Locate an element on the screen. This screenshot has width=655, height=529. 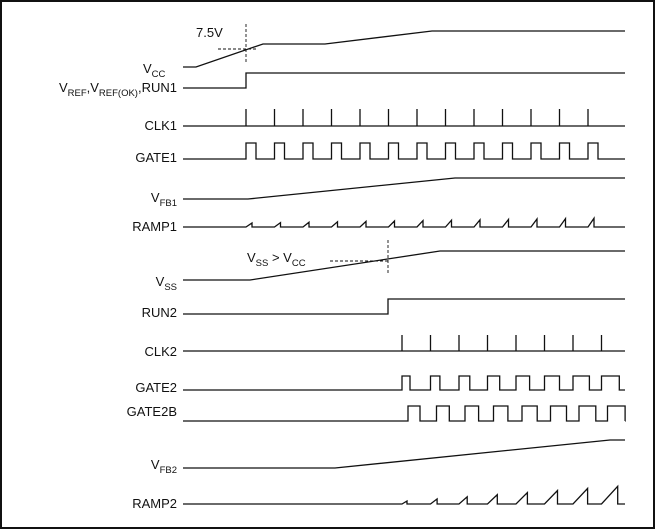
vss-gt-vcc-label: VSS > VCC is located at coordinates (276, 259).